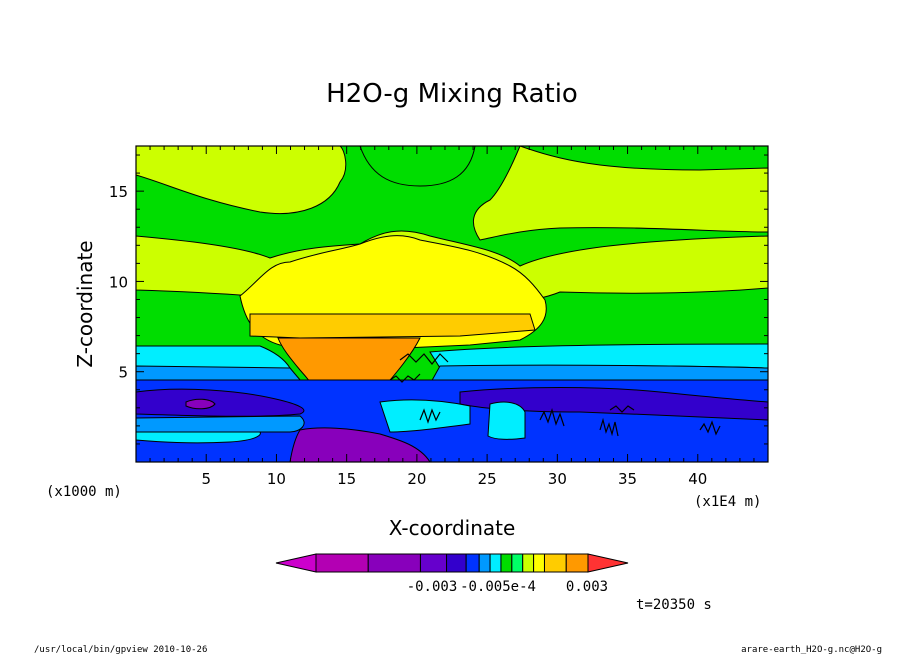 The image size is (904, 654). What do you see at coordinates (727, 502) in the screenshot?
I see `x-unit-right-label: (x1E4 m)` at bounding box center [727, 502].